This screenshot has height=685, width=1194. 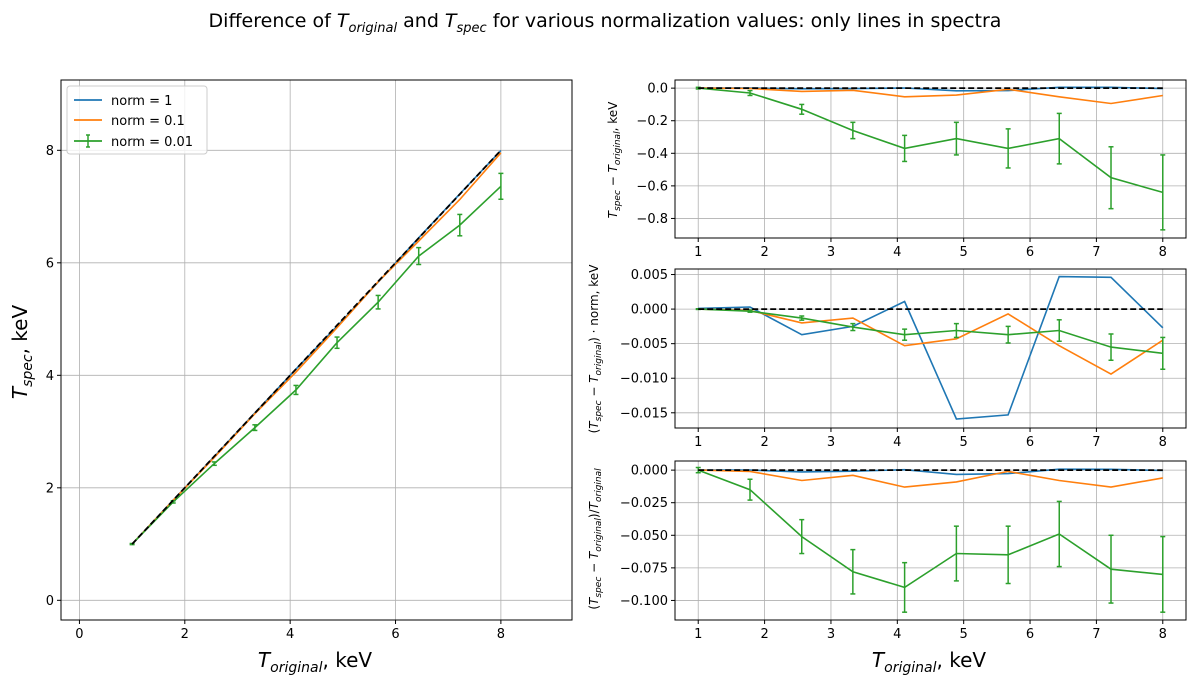 I want to click on top-right-ytick-label: −0.6, so click(x=652, y=186).